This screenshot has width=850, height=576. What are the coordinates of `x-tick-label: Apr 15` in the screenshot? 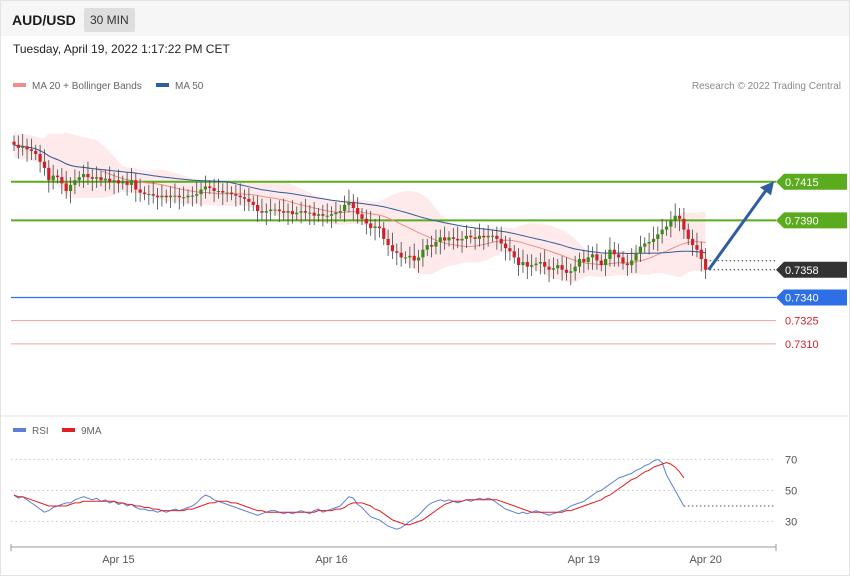 It's located at (118, 560).